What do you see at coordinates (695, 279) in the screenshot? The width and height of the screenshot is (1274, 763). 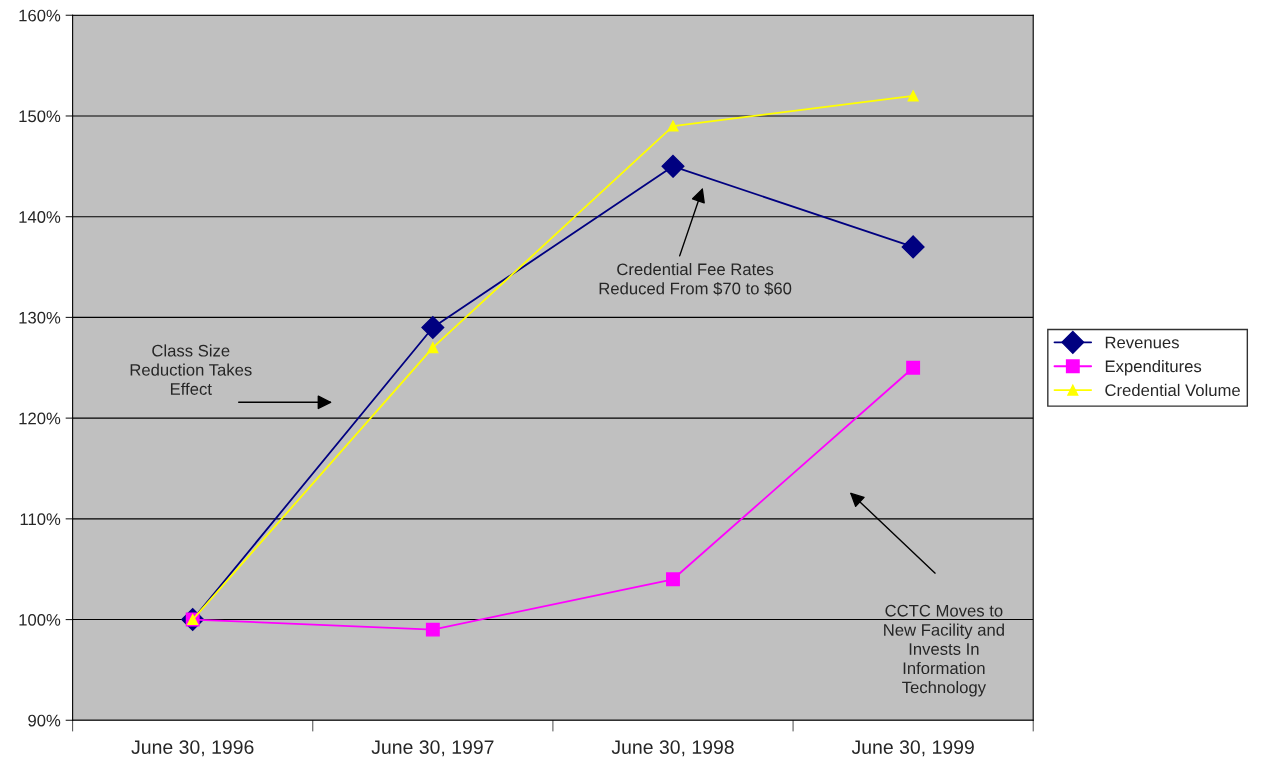 I see `annotation: Credential Fee Rates Reduced From $70 to $60` at bounding box center [695, 279].